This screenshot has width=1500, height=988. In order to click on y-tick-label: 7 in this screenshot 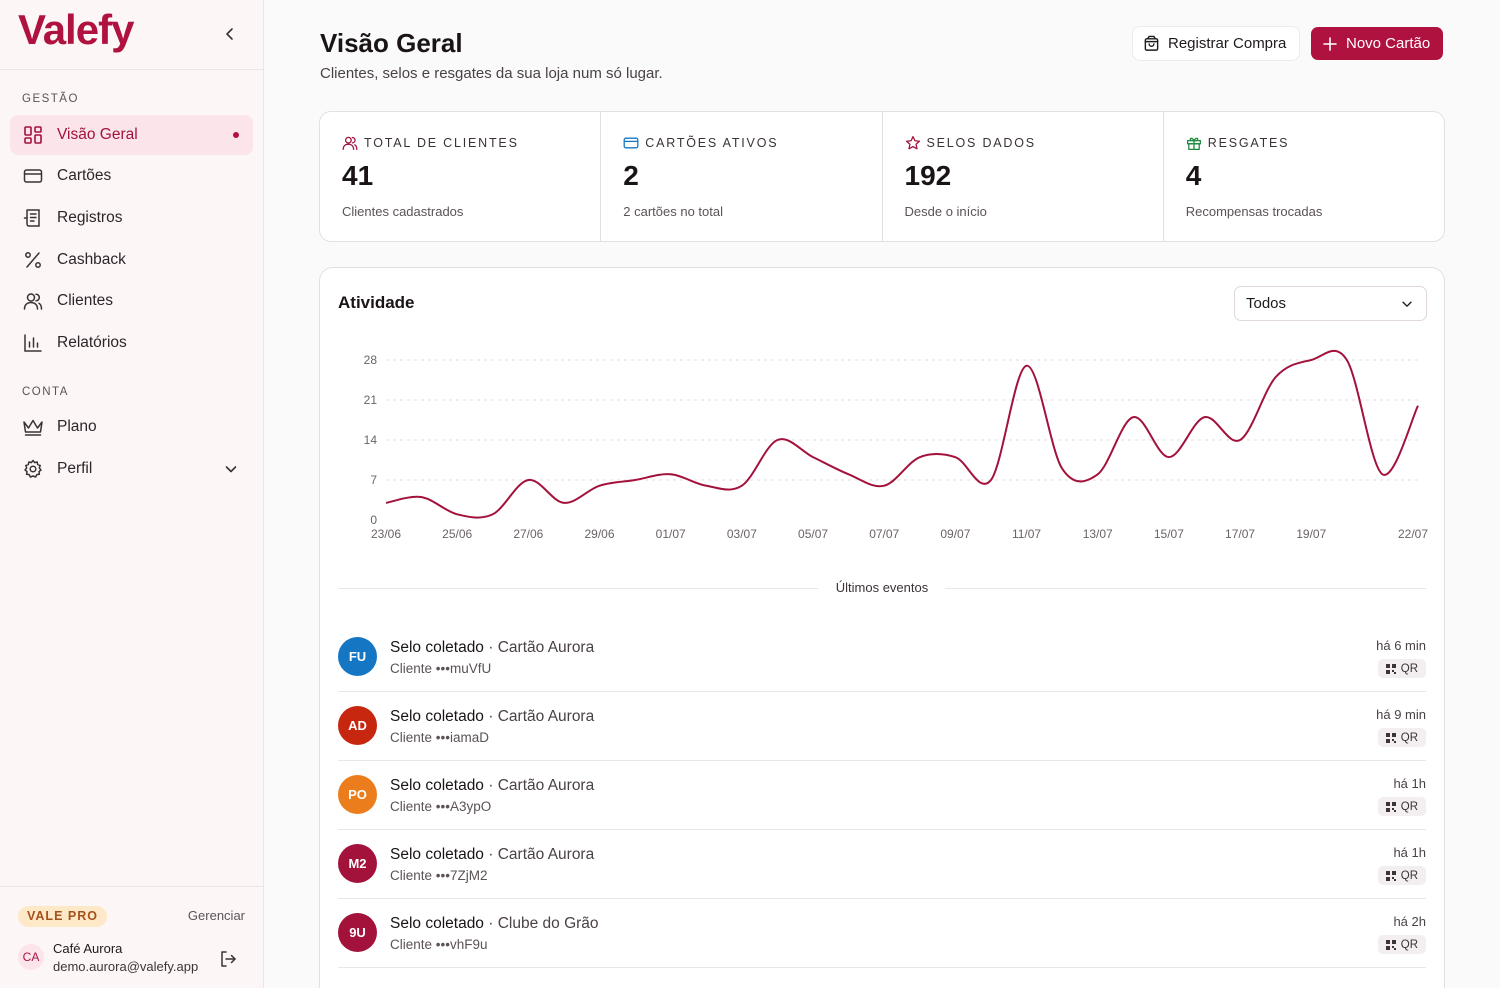, I will do `click(373, 480)`.